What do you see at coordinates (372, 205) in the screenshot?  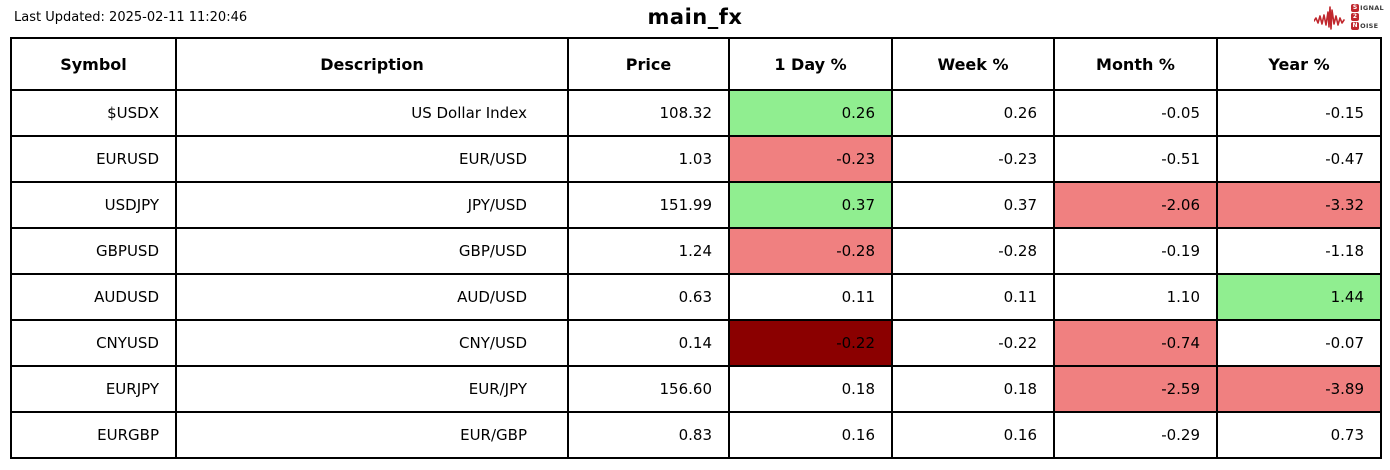 I see `table-cell: JPY/USD` at bounding box center [372, 205].